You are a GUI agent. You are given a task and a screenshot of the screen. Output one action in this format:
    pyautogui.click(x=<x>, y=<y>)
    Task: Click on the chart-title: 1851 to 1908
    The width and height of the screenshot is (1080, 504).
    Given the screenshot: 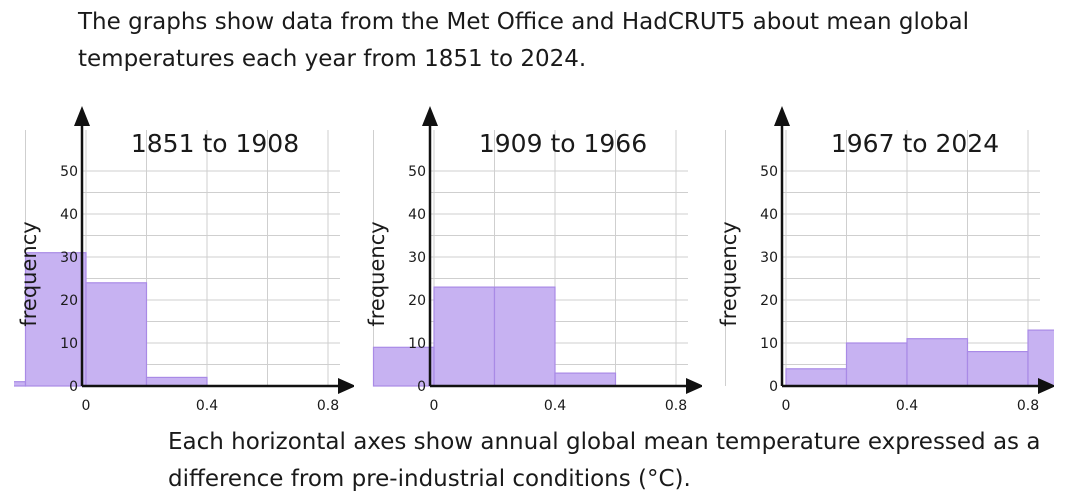 What is the action you would take?
    pyautogui.click(x=215, y=143)
    